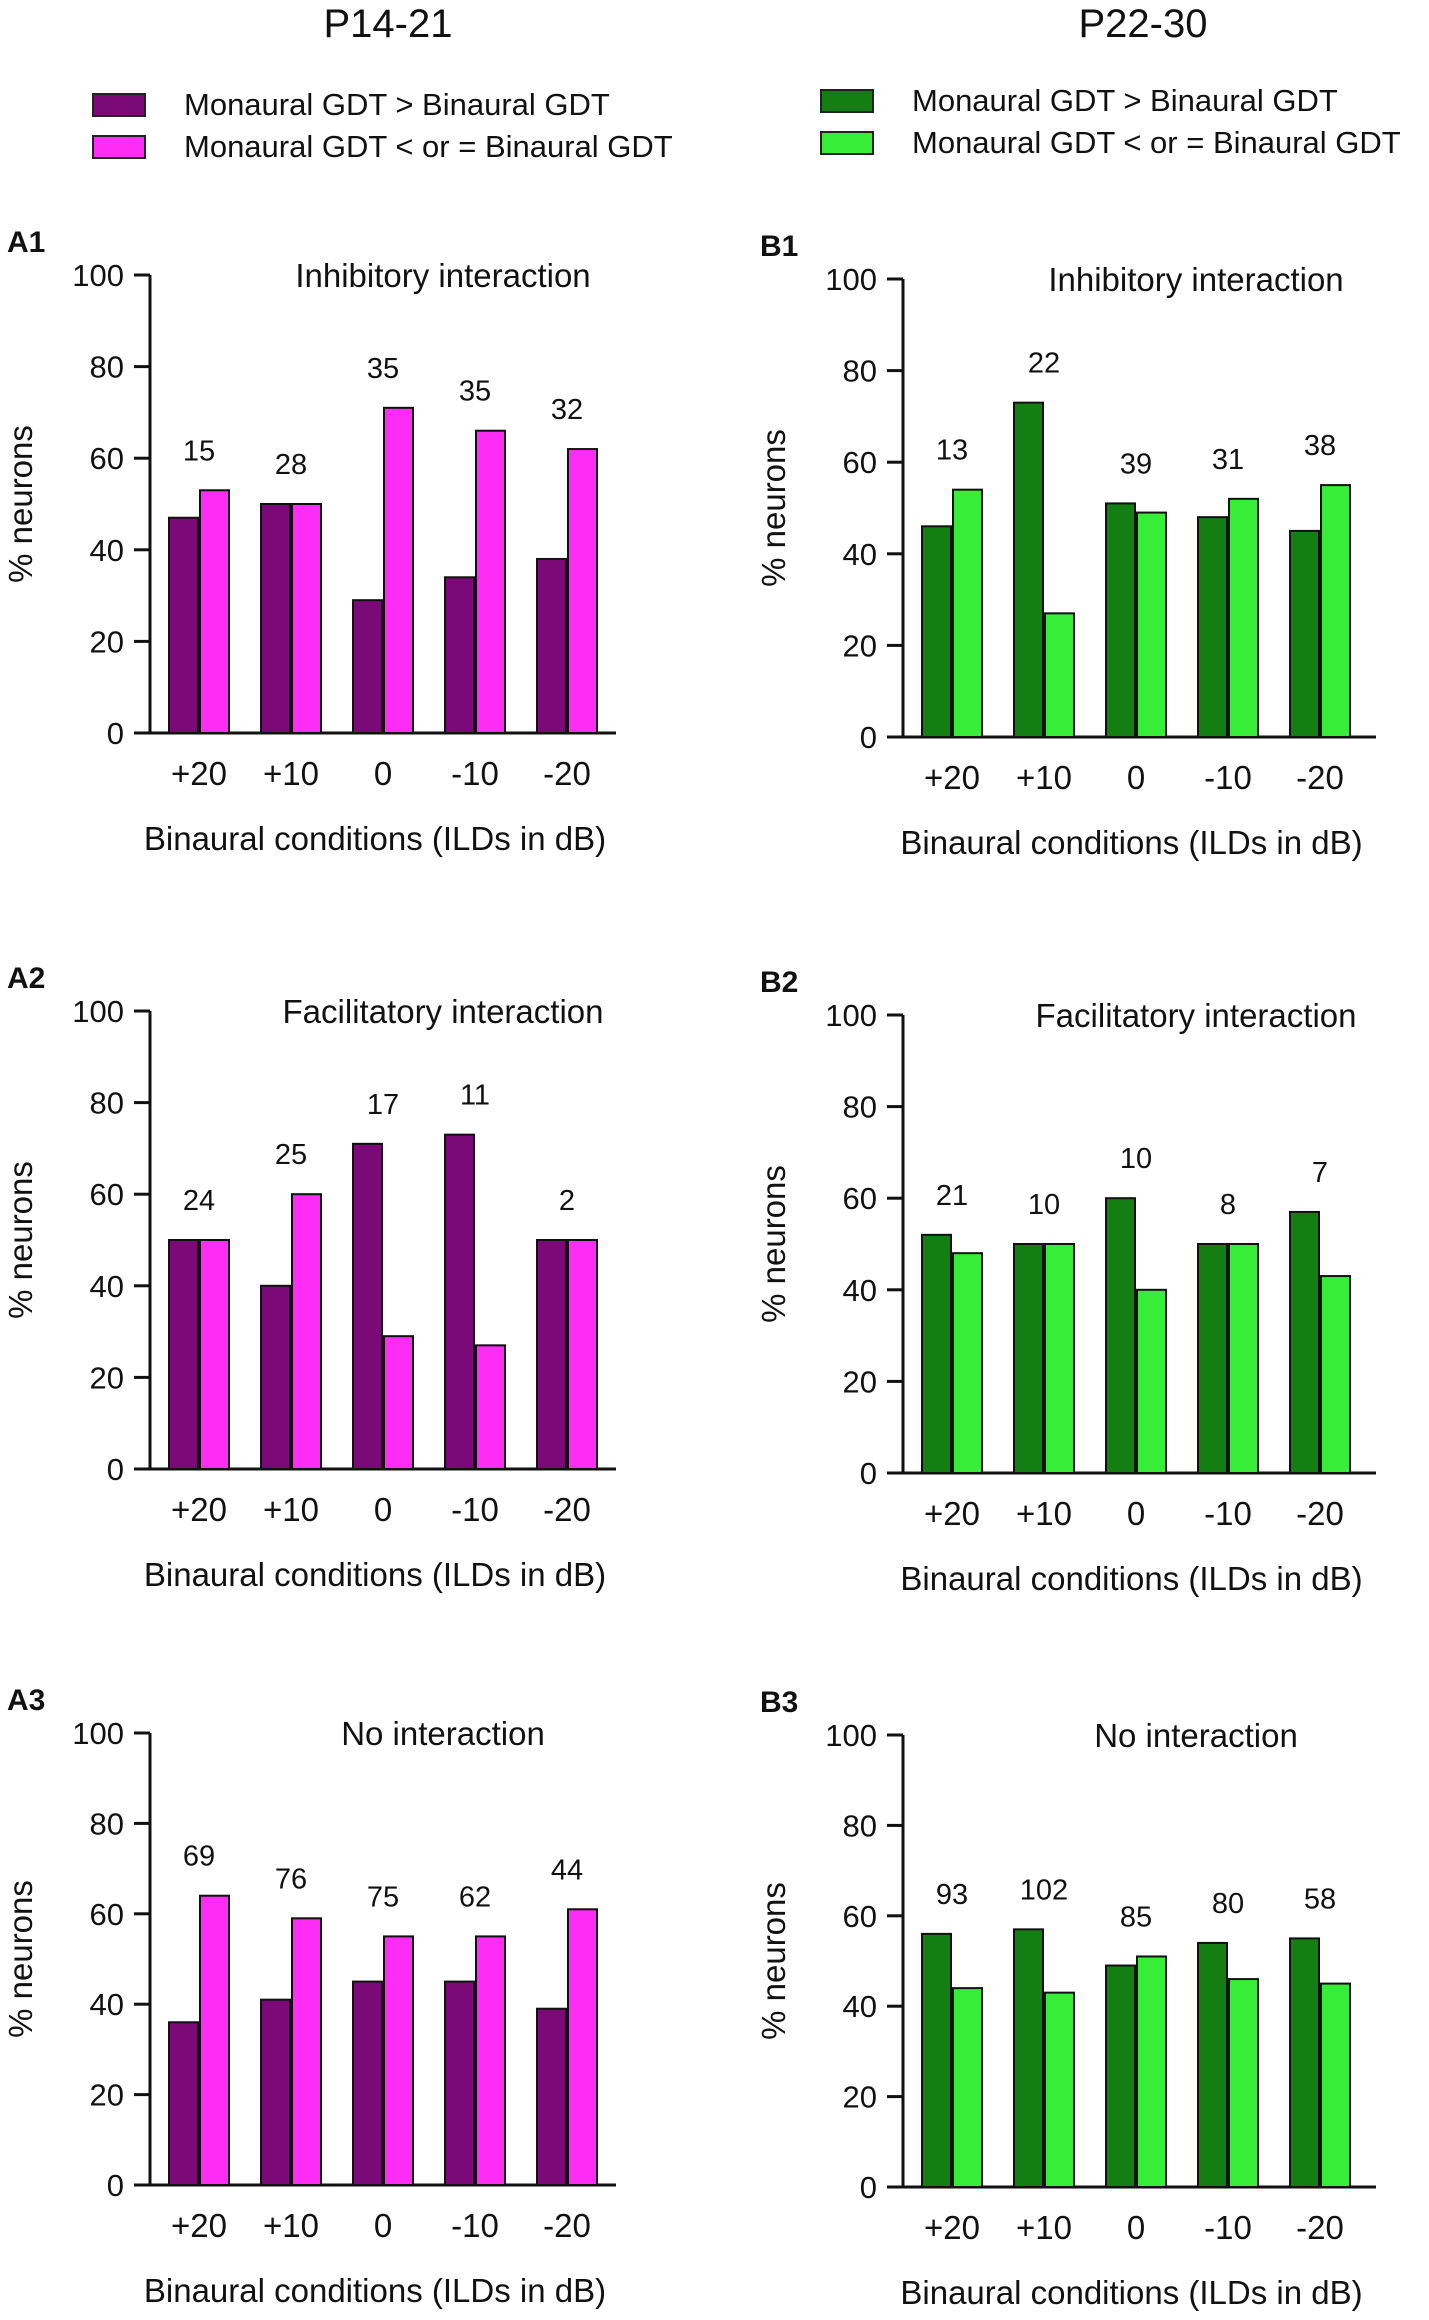 The height and width of the screenshot is (2320, 1429). I want to click on count-label: 102, so click(1044, 1890).